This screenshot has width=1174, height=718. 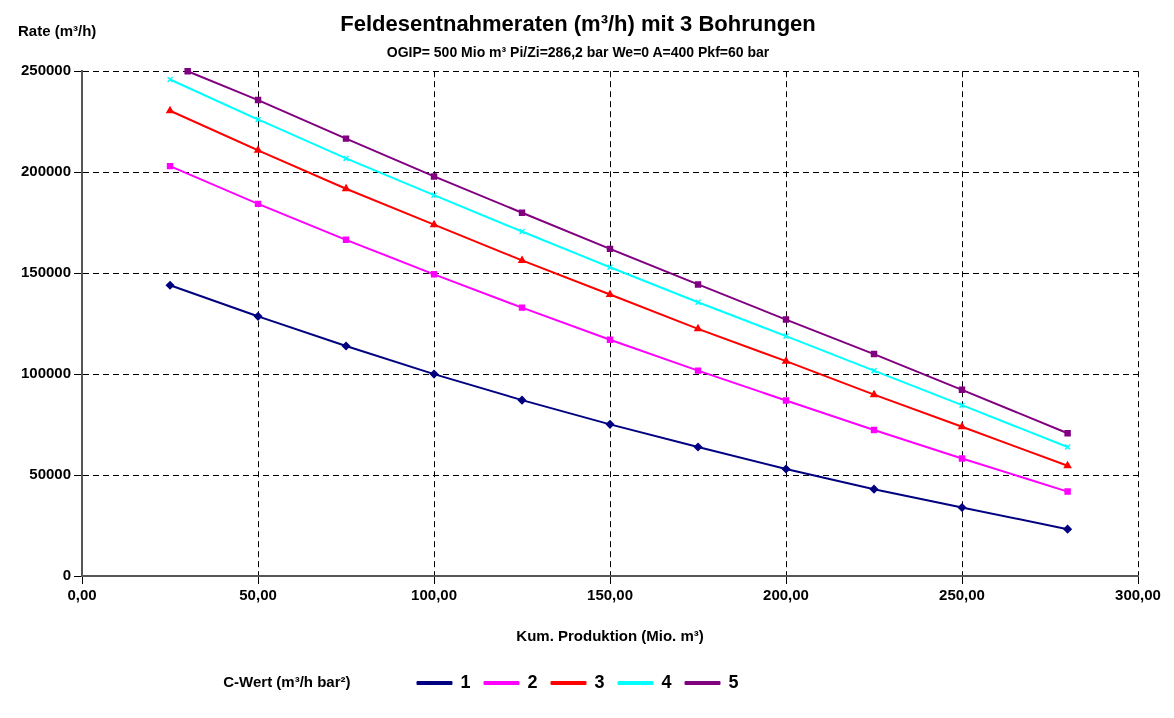 I want to click on legend-label: 5, so click(x=733, y=681).